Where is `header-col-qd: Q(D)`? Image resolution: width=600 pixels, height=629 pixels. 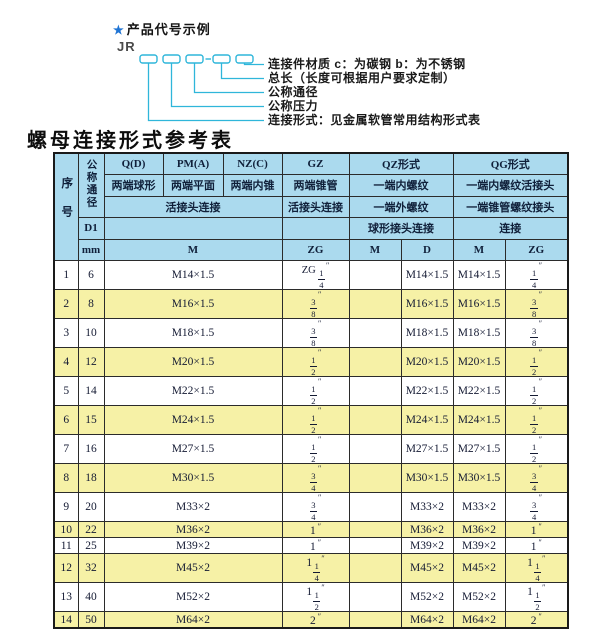 header-col-qd: Q(D) is located at coordinates (133, 163).